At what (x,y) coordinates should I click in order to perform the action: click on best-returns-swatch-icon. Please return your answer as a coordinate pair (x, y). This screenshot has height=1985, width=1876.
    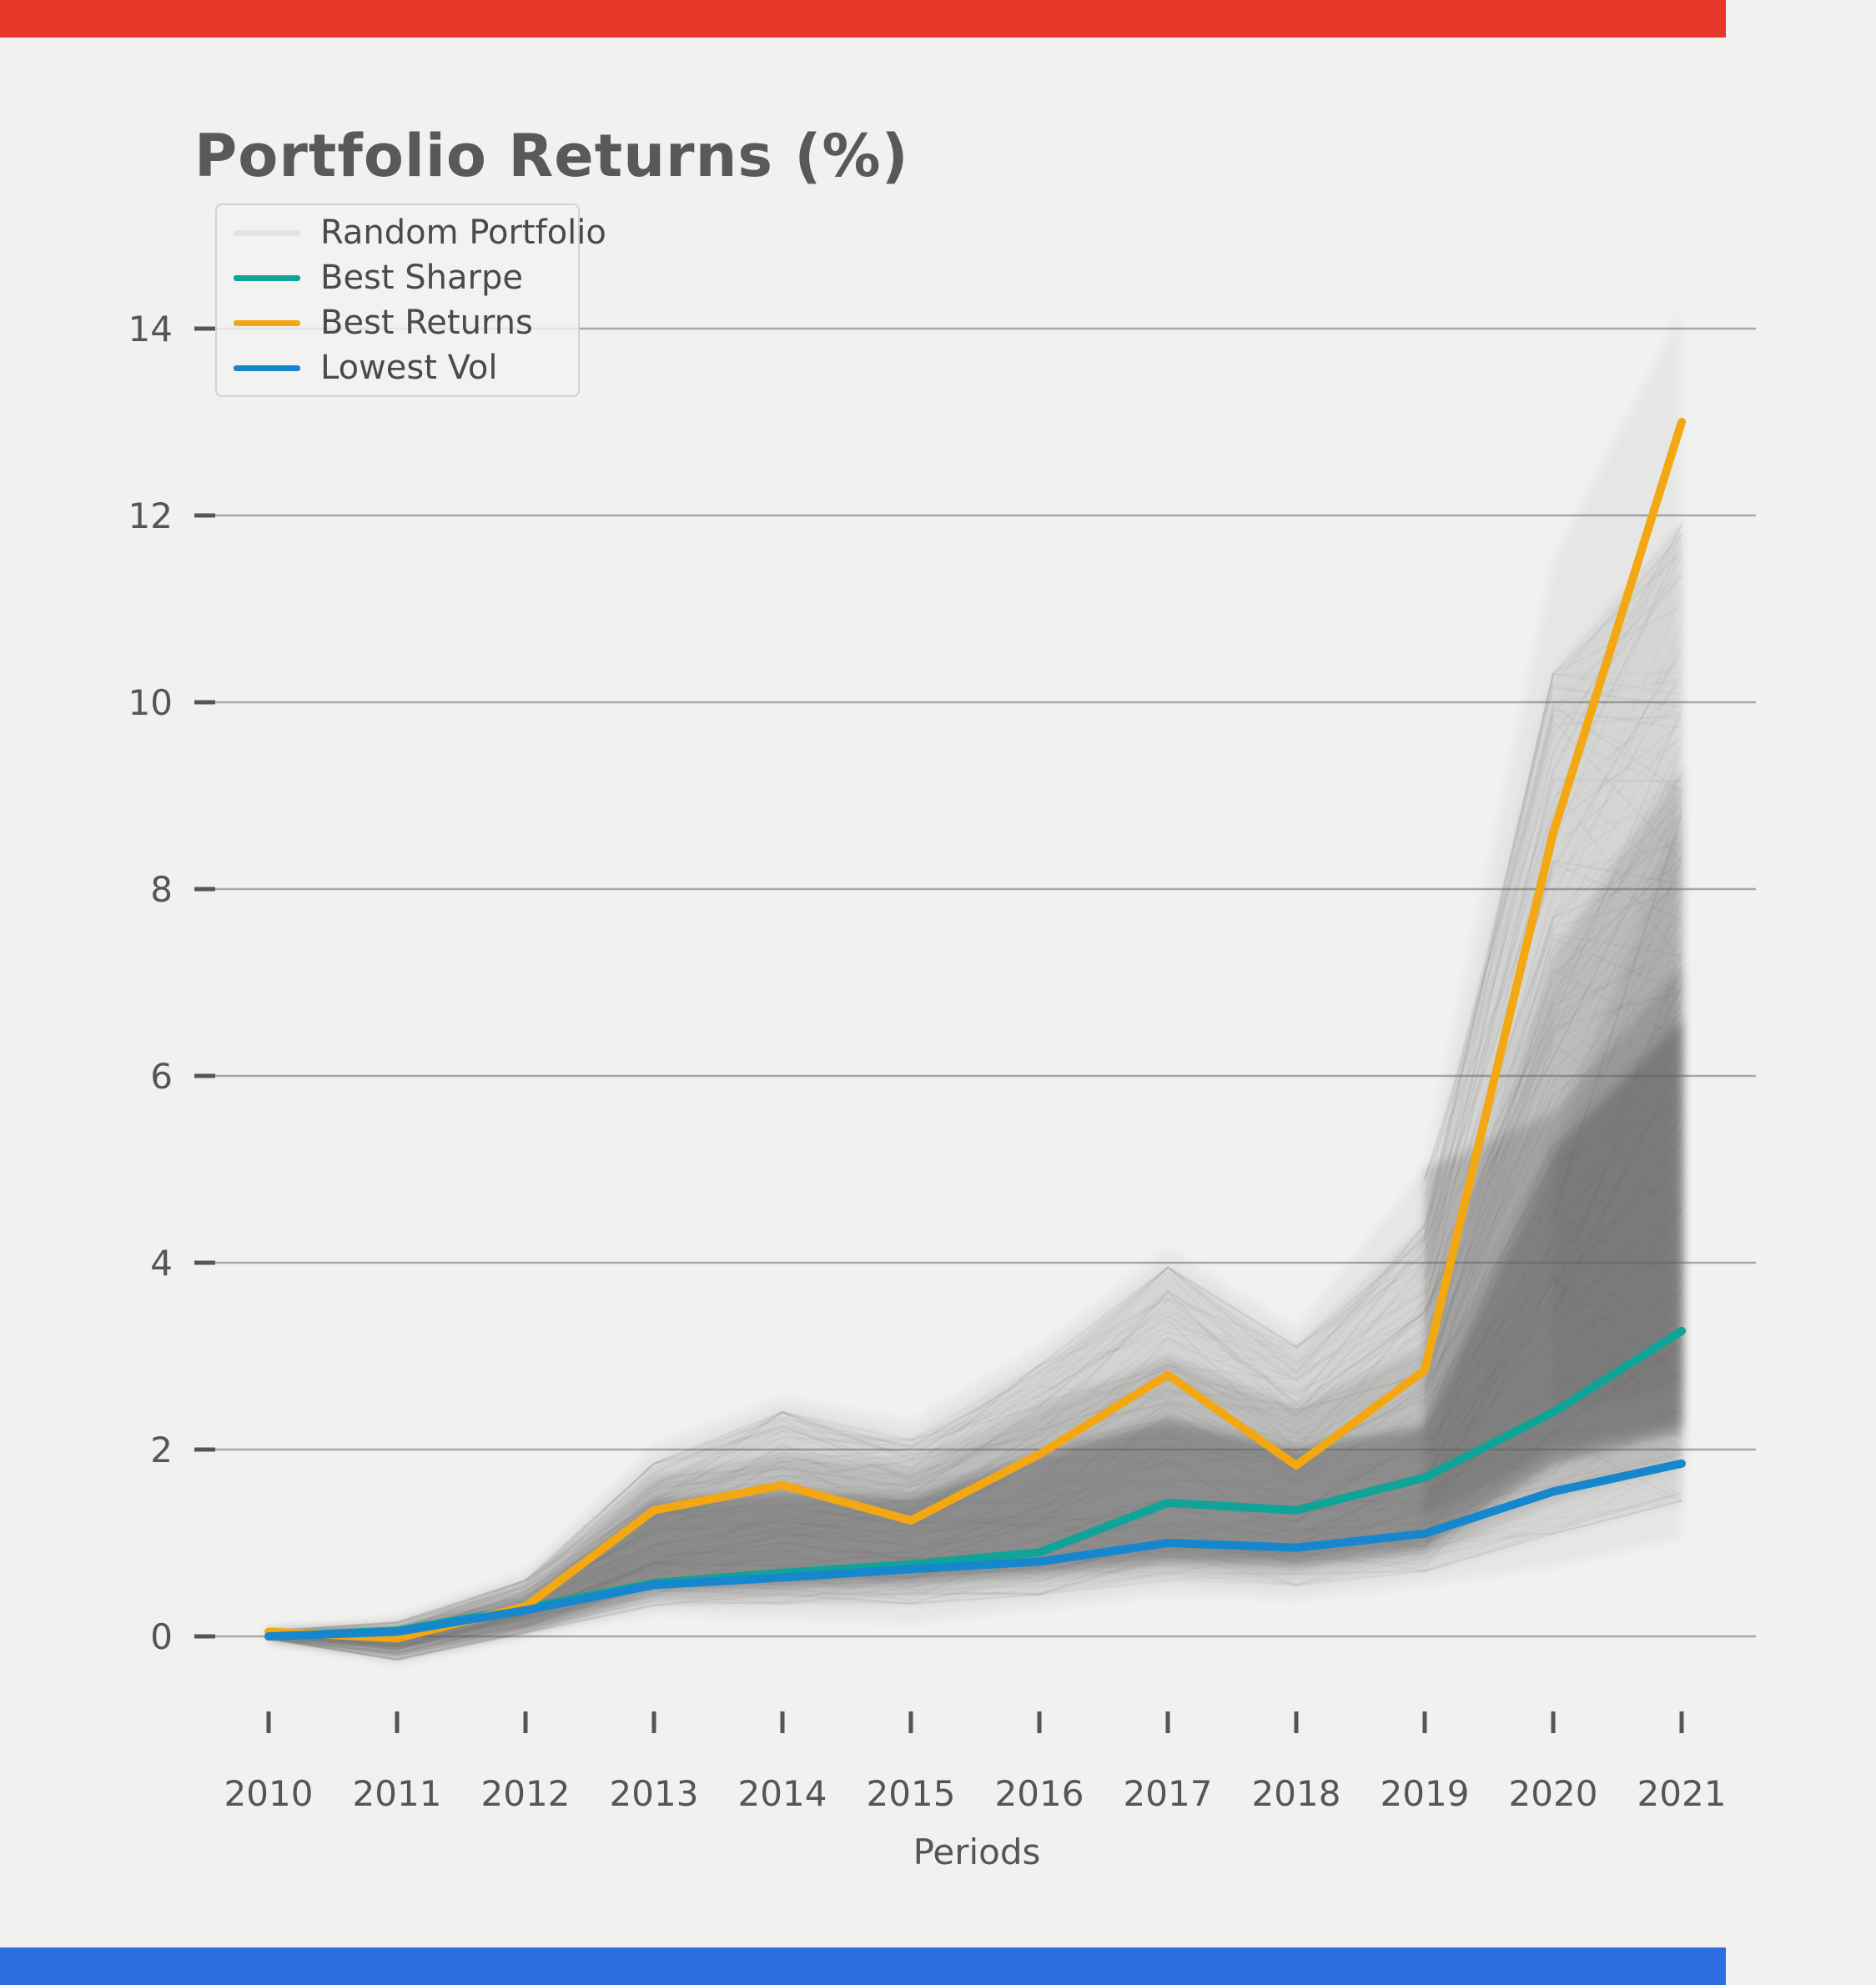
    Looking at the image, I should click on (267, 323).